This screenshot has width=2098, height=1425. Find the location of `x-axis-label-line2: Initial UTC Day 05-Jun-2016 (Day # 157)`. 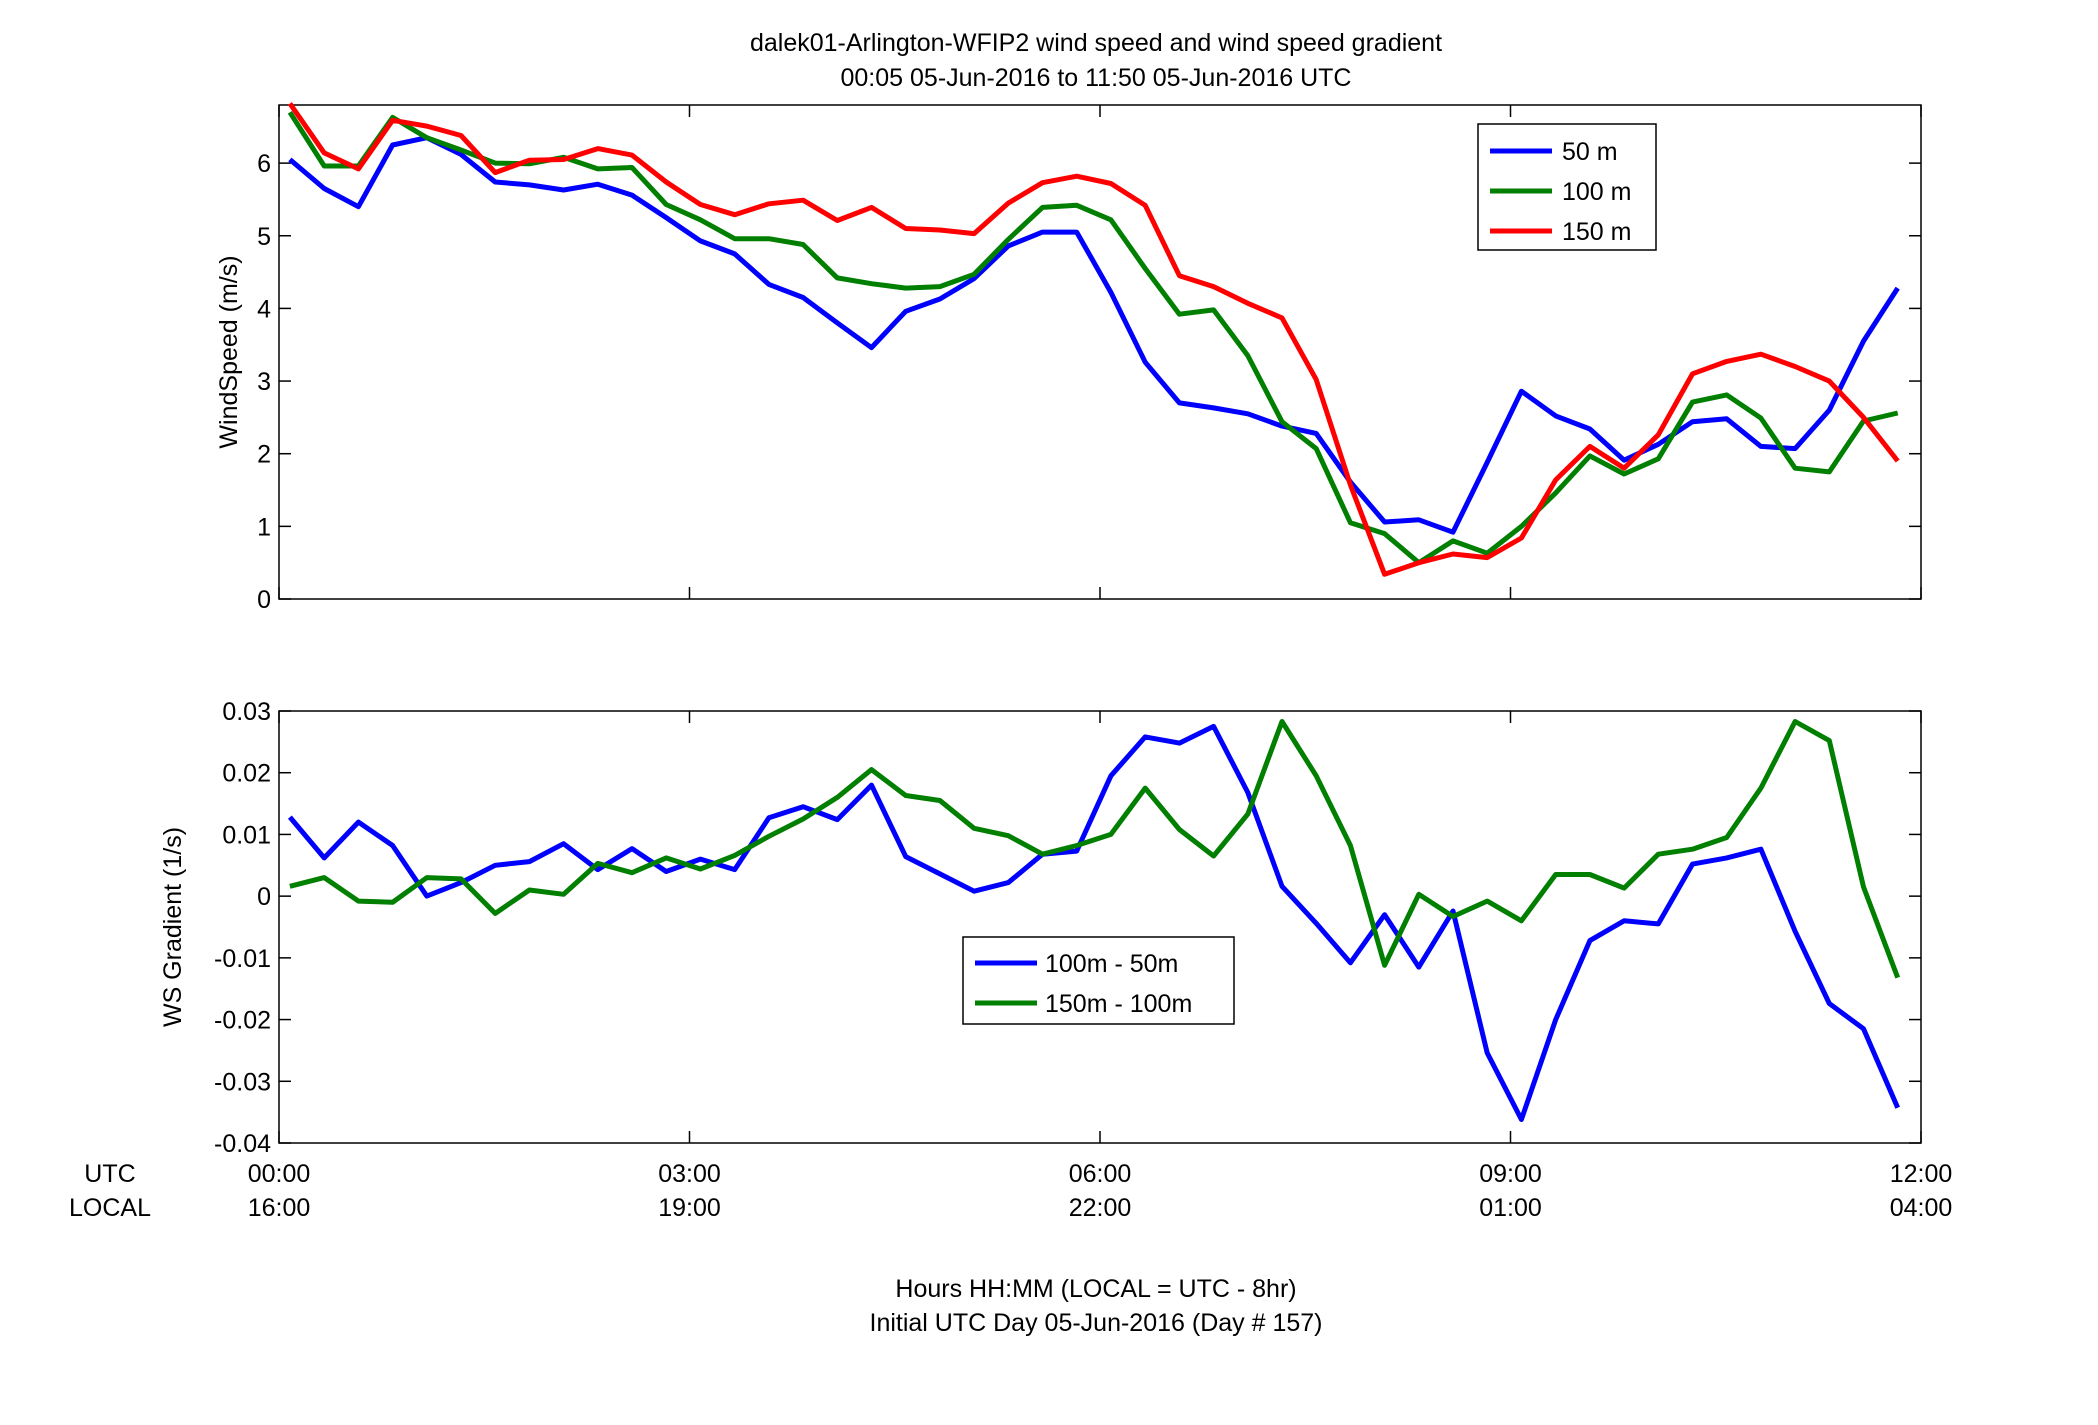

x-axis-label-line2: Initial UTC Day 05-Jun-2016 (Day # 157) is located at coordinates (1096, 1323).